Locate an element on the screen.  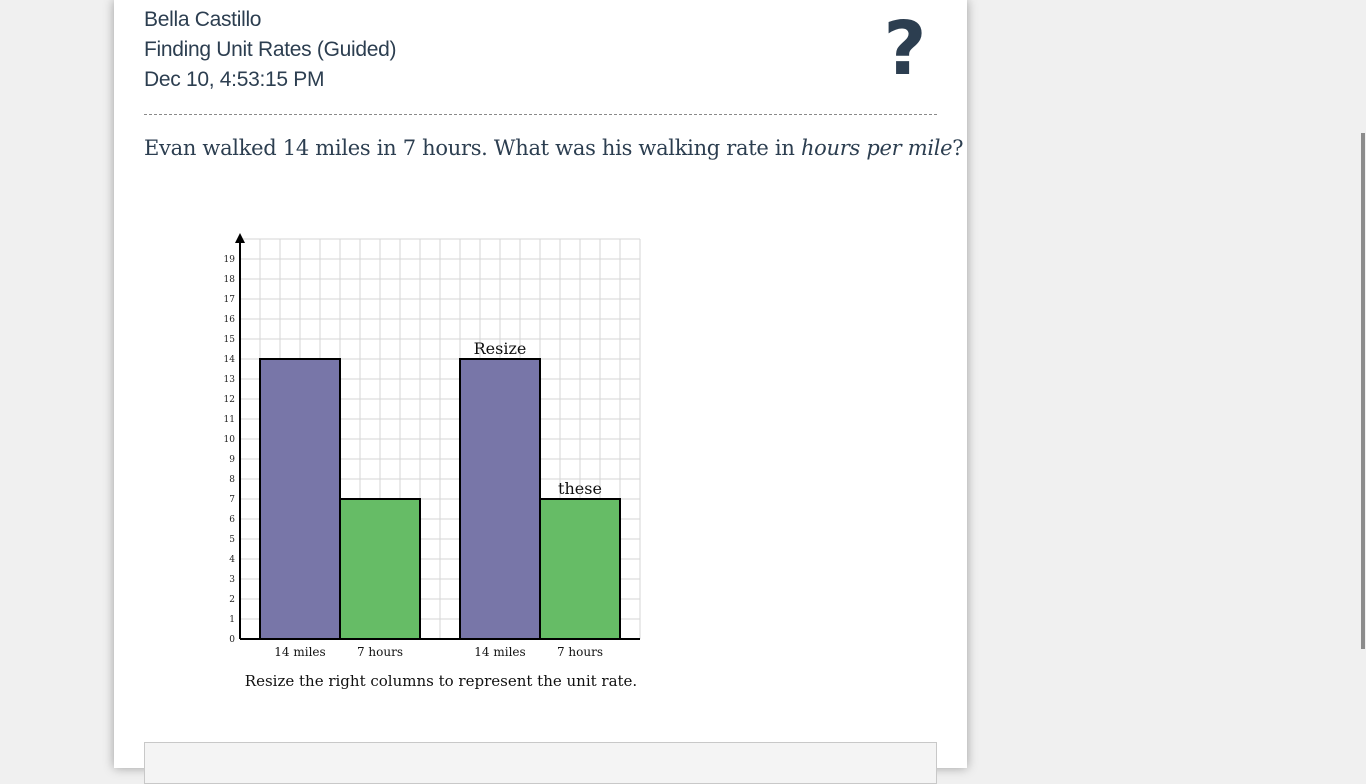
y-tick-label: 3 is located at coordinates (232, 580).